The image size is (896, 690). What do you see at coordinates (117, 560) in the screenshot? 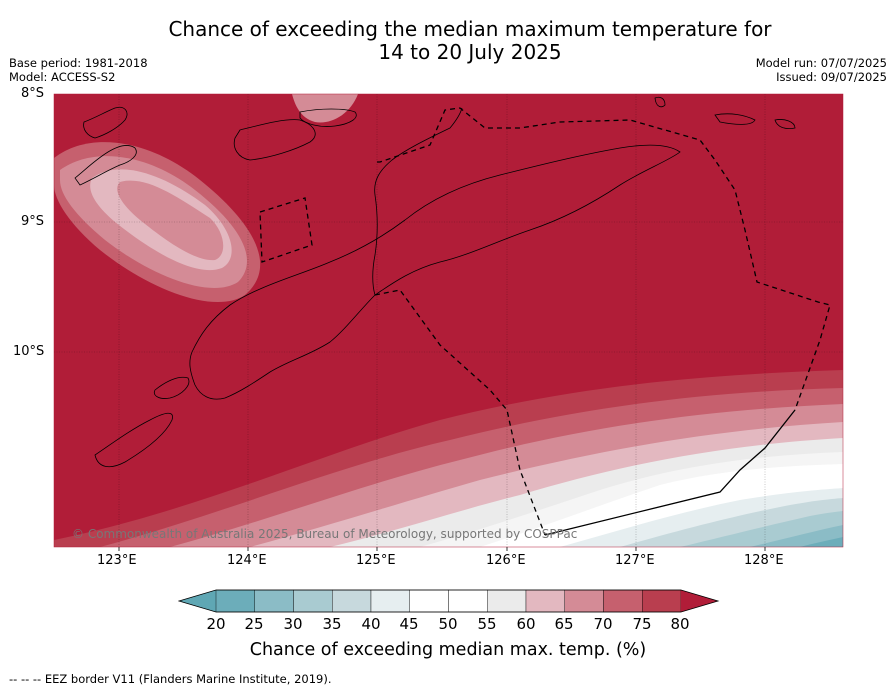
I see `lon-label-123e: 123°E` at bounding box center [117, 560].